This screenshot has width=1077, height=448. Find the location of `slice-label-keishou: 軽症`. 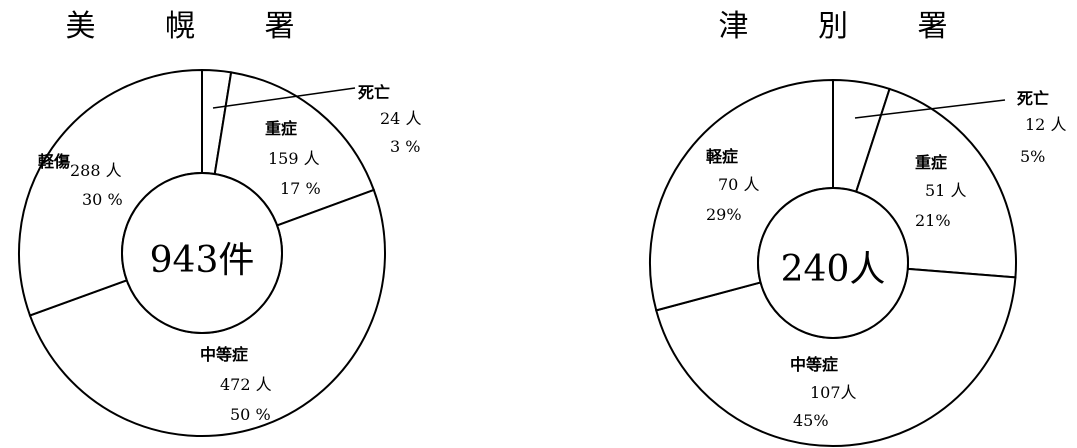

slice-label-keishou: 軽症 is located at coordinates (722, 156).